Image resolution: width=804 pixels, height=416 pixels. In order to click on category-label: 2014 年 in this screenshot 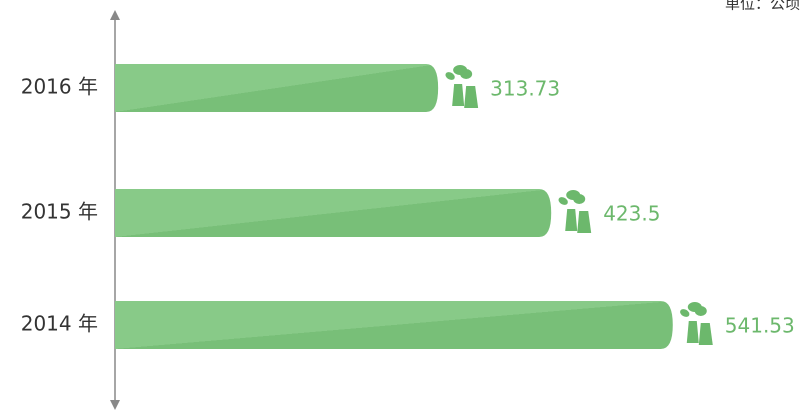, I will do `click(59, 324)`.